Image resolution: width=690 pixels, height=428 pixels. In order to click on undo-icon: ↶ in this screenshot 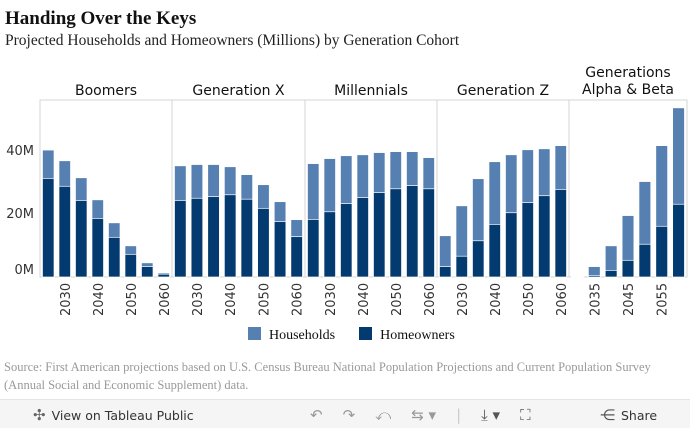, I will do `click(316, 415)`.